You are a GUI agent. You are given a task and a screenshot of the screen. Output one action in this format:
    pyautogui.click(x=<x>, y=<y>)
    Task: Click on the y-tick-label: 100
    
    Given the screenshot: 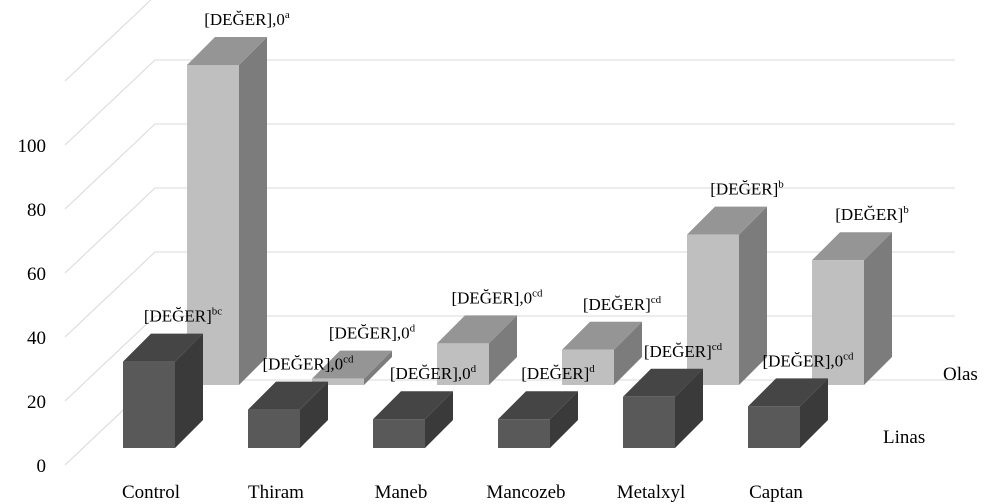 What is the action you would take?
    pyautogui.click(x=32, y=146)
    